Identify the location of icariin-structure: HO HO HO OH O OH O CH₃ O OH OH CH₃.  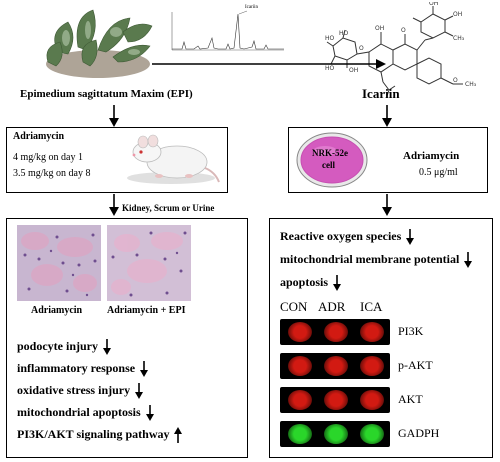
(401, 49).